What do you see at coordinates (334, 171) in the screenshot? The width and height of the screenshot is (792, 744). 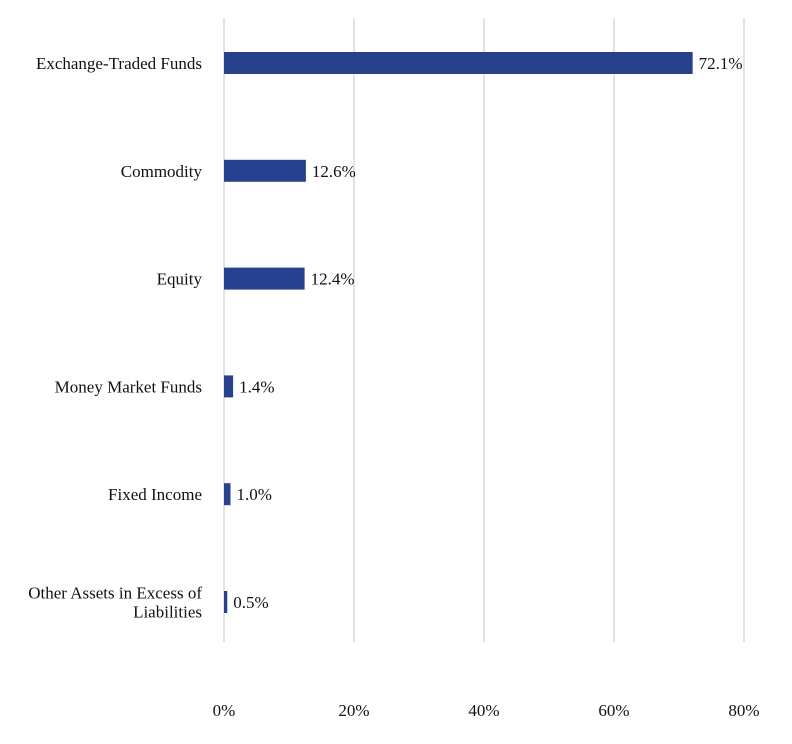 I see `data-label: 12.6%` at bounding box center [334, 171].